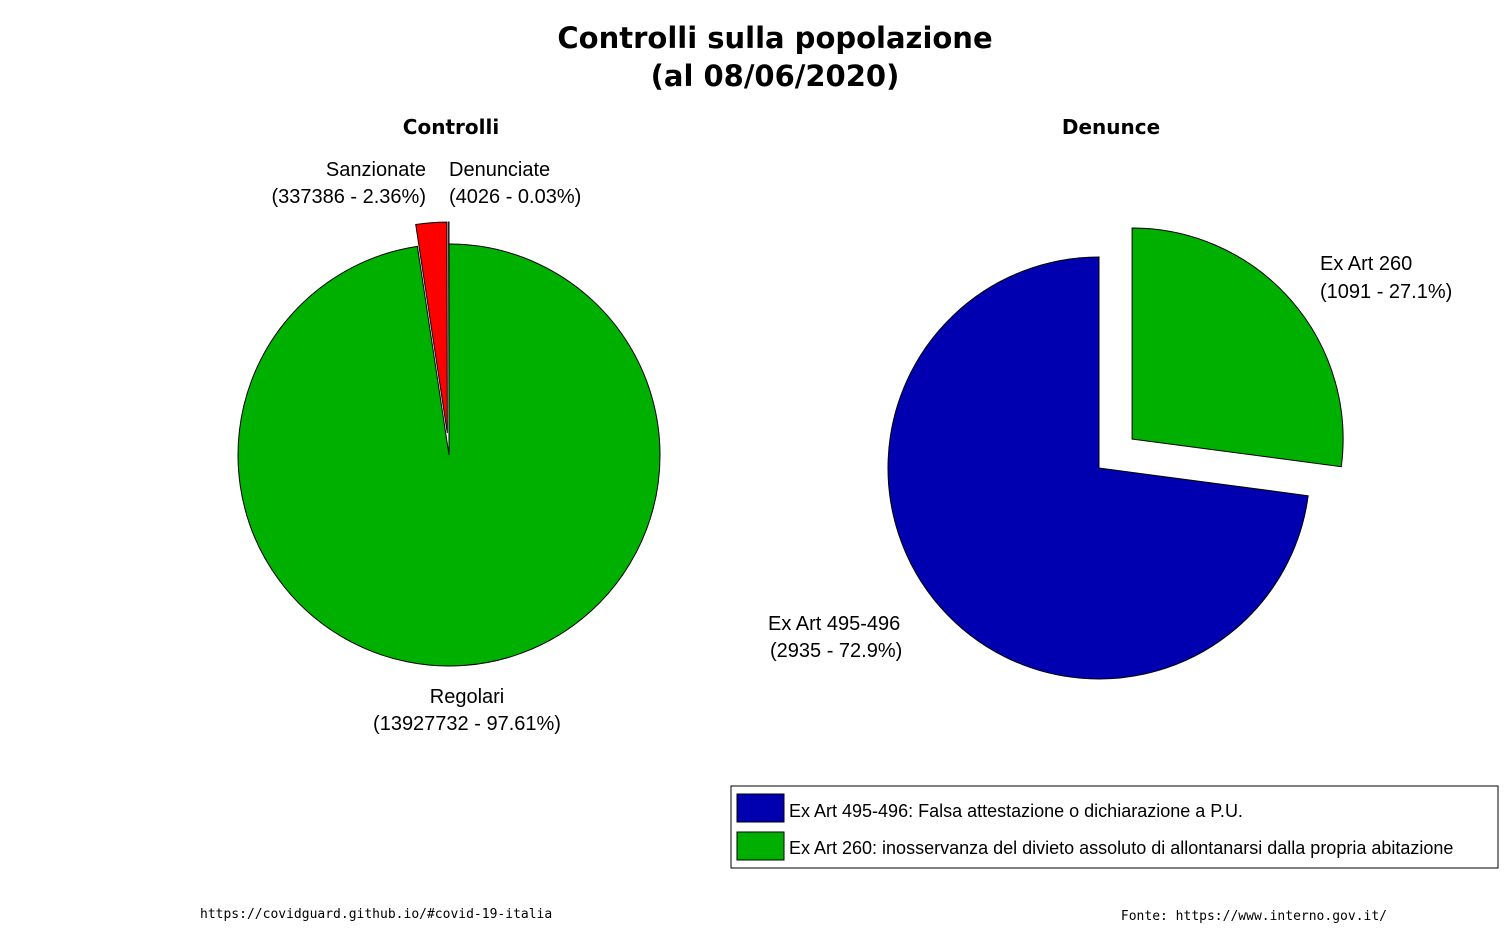 This screenshot has width=1511, height=942. I want to click on pie-title-controlli: Controlli, so click(451, 127).